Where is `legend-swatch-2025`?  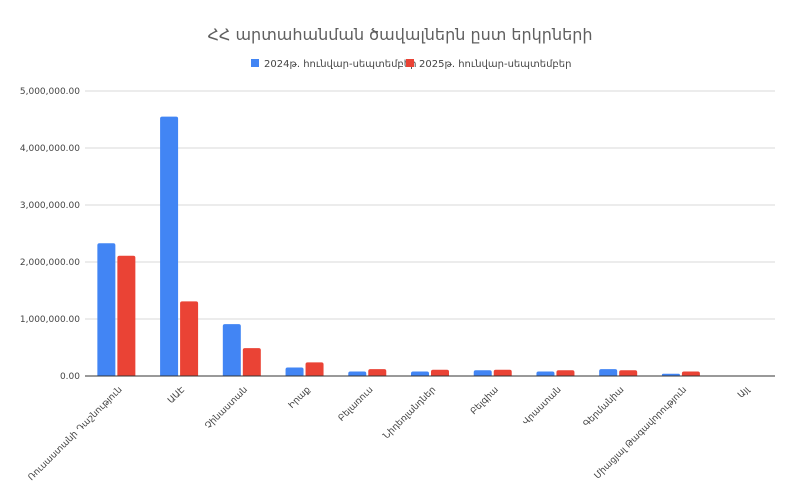
legend-swatch-2025 is located at coordinates (410, 63).